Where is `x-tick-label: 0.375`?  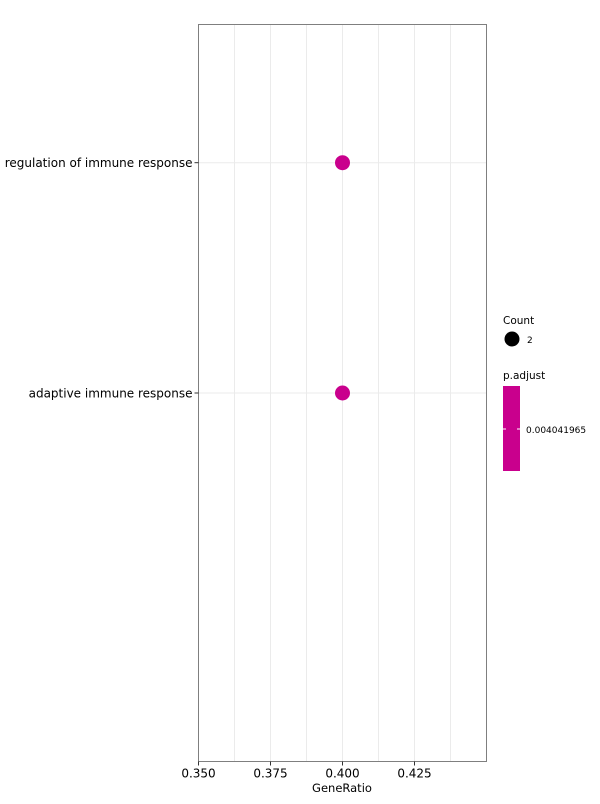
x-tick-label: 0.375 is located at coordinates (270, 774).